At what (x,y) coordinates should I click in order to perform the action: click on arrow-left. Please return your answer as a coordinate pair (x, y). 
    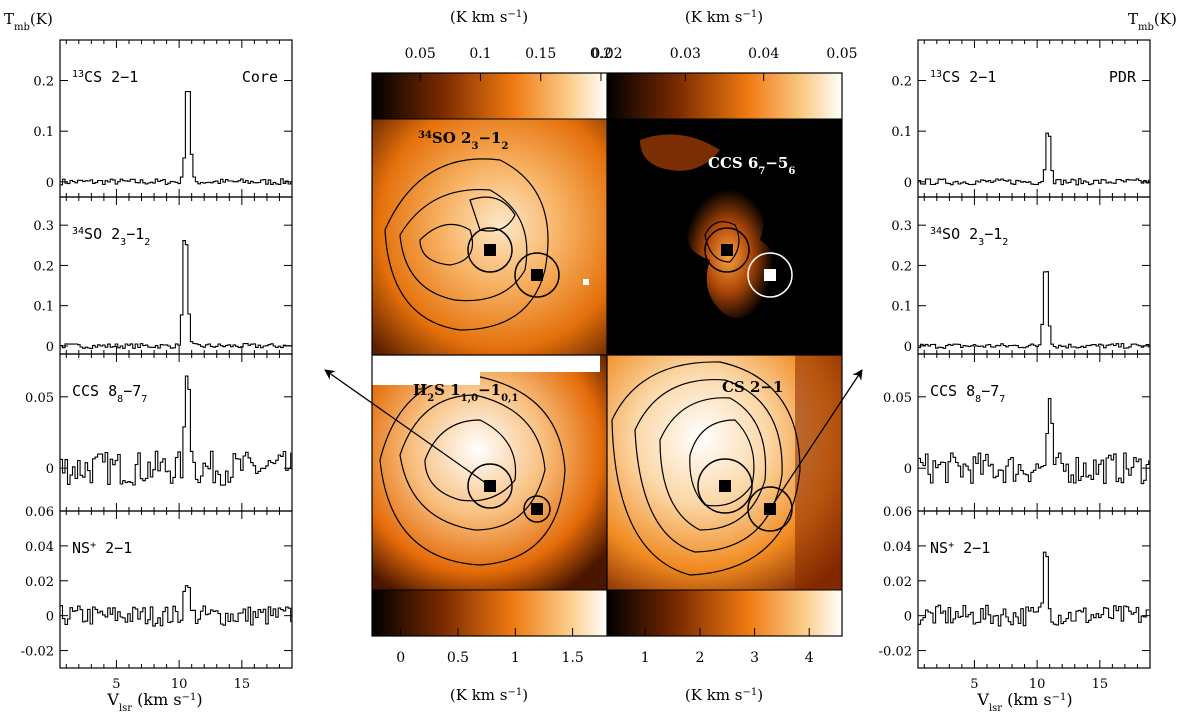
    Looking at the image, I should click on (407, 428).